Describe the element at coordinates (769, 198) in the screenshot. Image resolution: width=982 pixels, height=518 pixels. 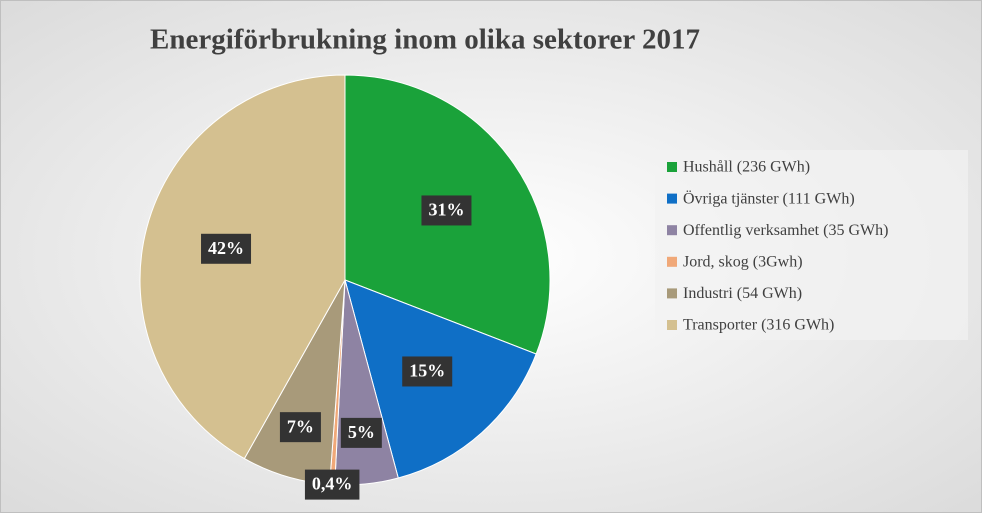
I see `legend-label: Övriga tjänster (111 GWh)` at that location.